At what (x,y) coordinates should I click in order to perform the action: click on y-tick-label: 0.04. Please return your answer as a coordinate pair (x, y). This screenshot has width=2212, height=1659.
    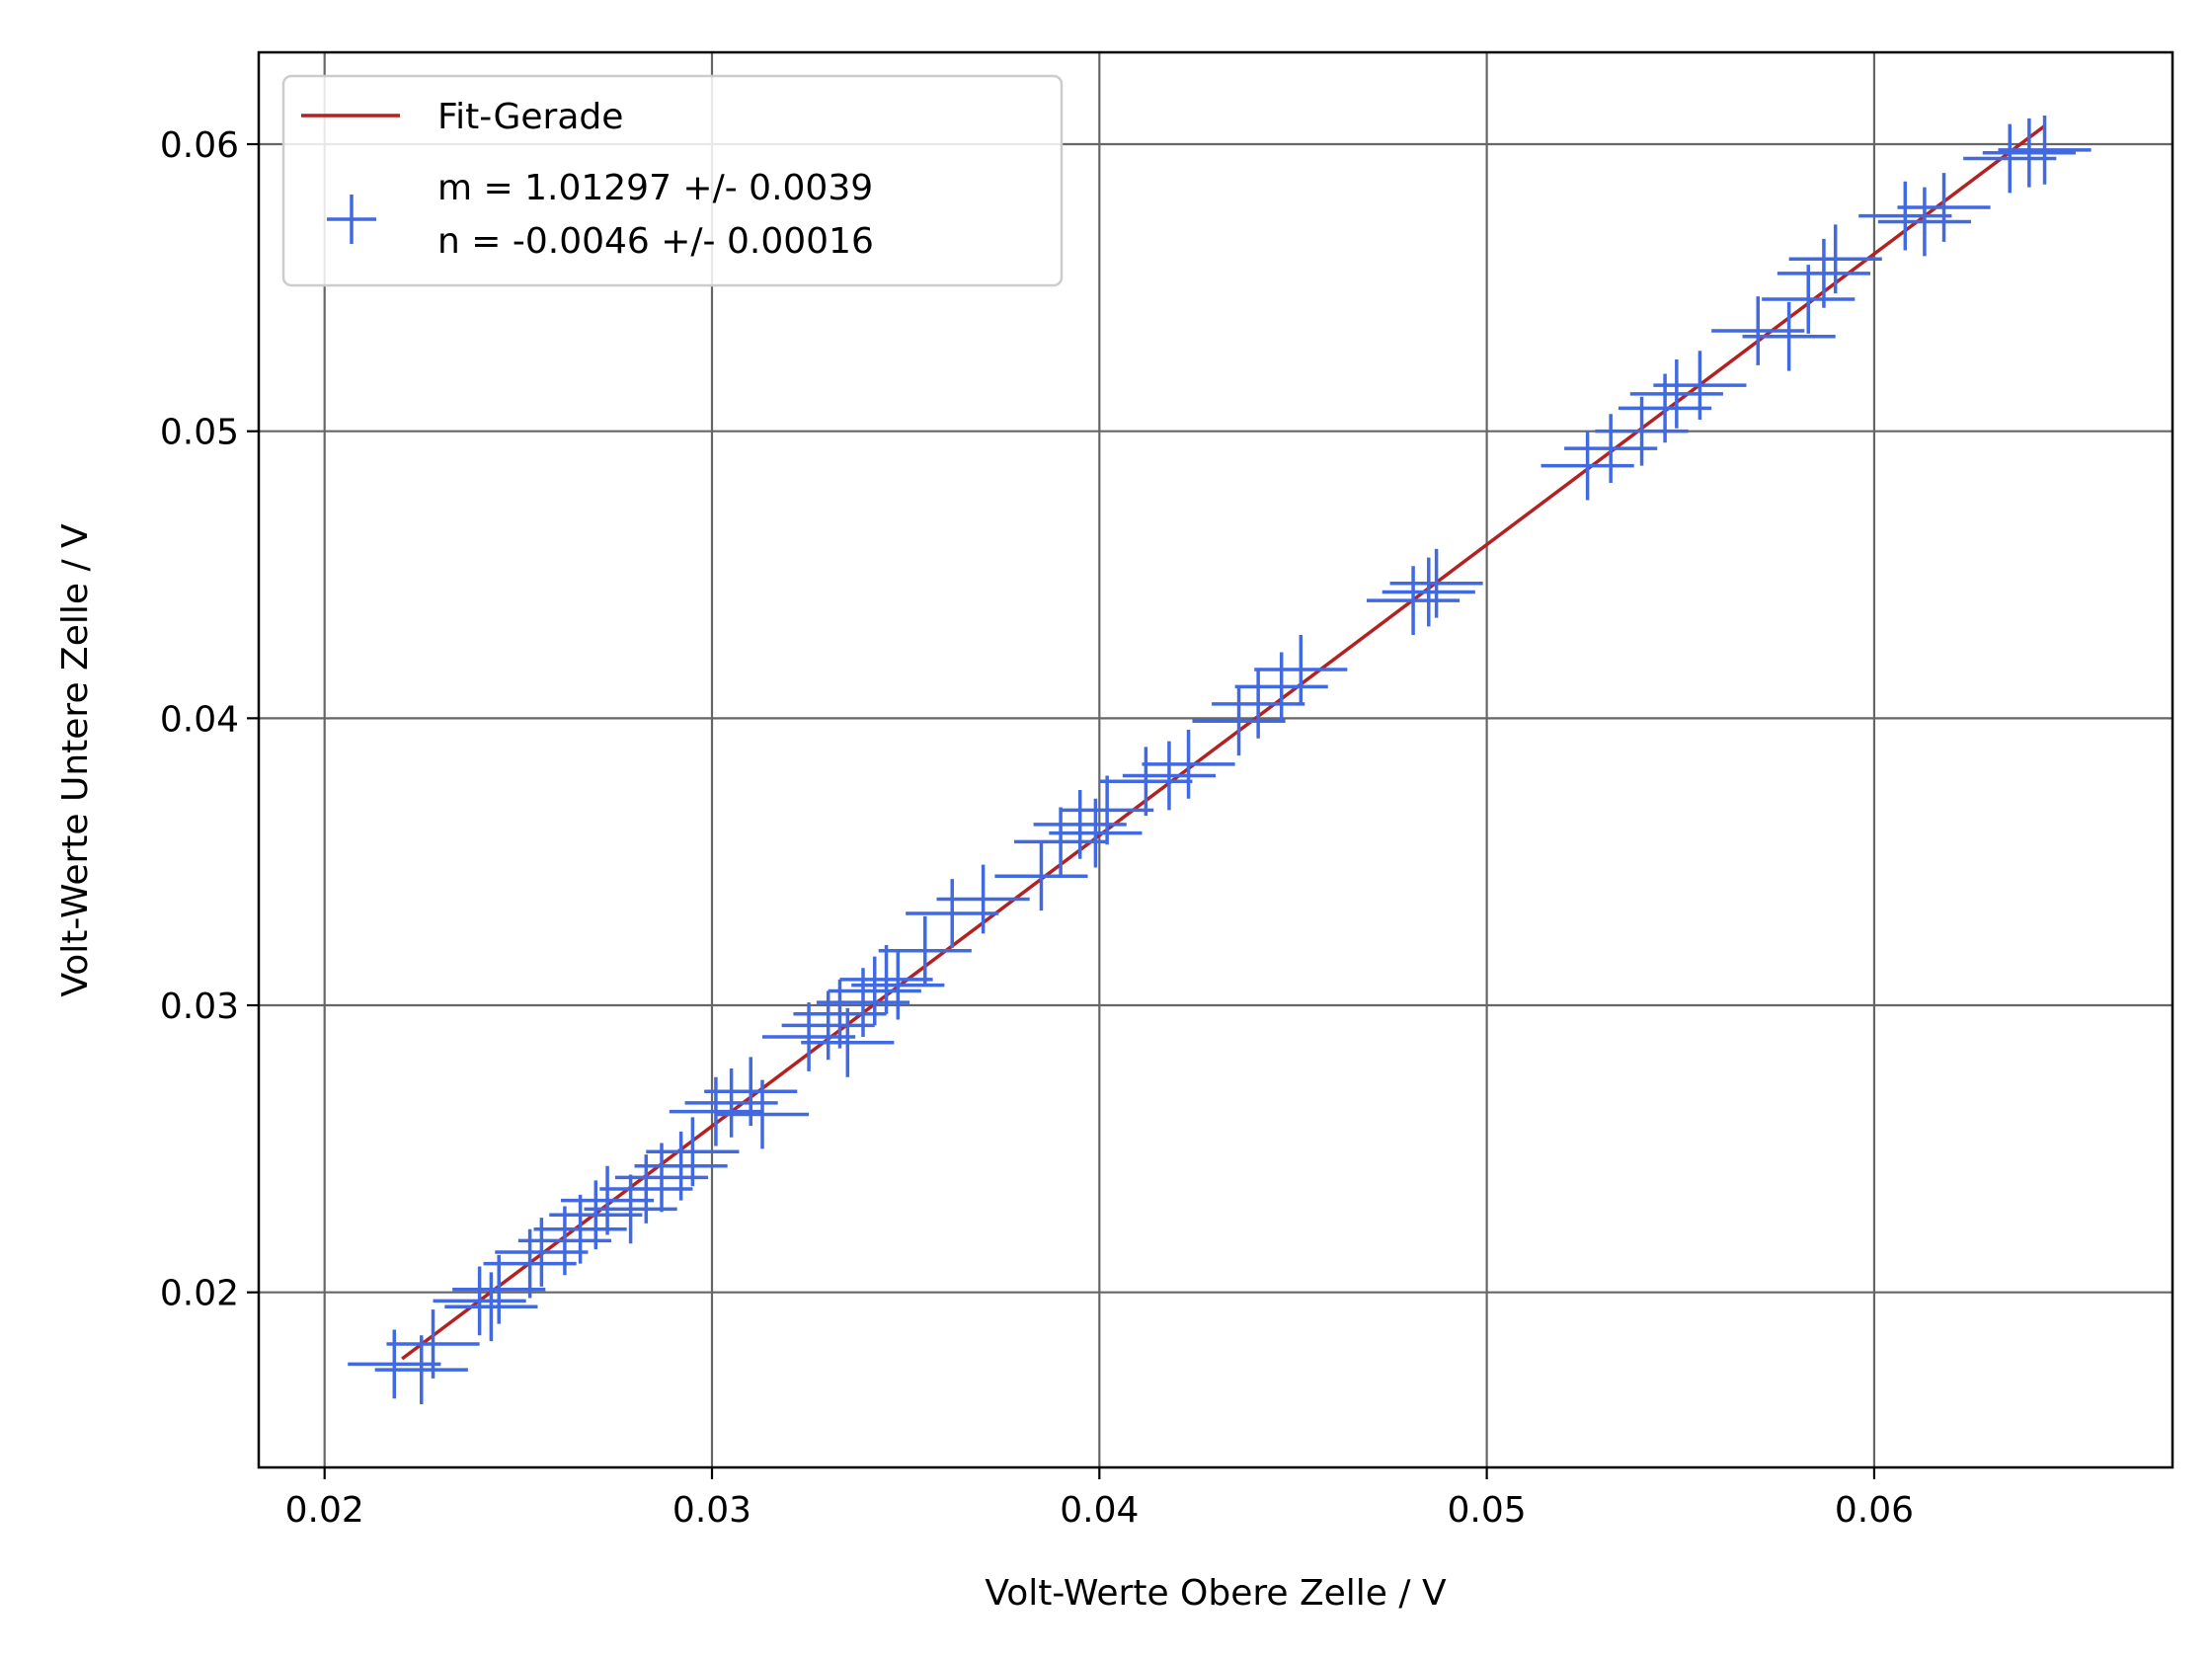
    Looking at the image, I should click on (200, 720).